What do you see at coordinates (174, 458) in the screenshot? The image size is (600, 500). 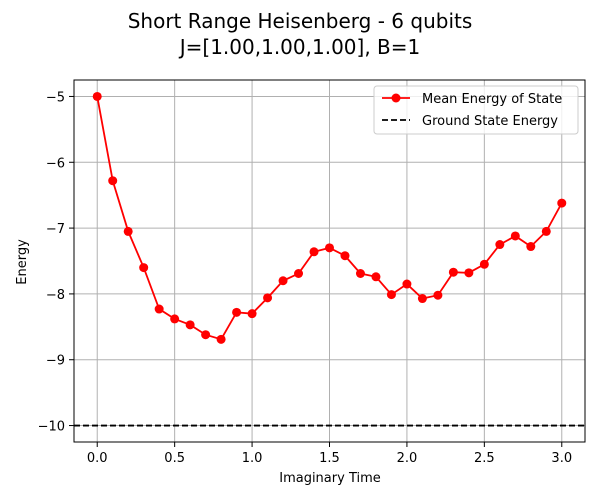 I see `x-tick-label: 0.5` at bounding box center [174, 458].